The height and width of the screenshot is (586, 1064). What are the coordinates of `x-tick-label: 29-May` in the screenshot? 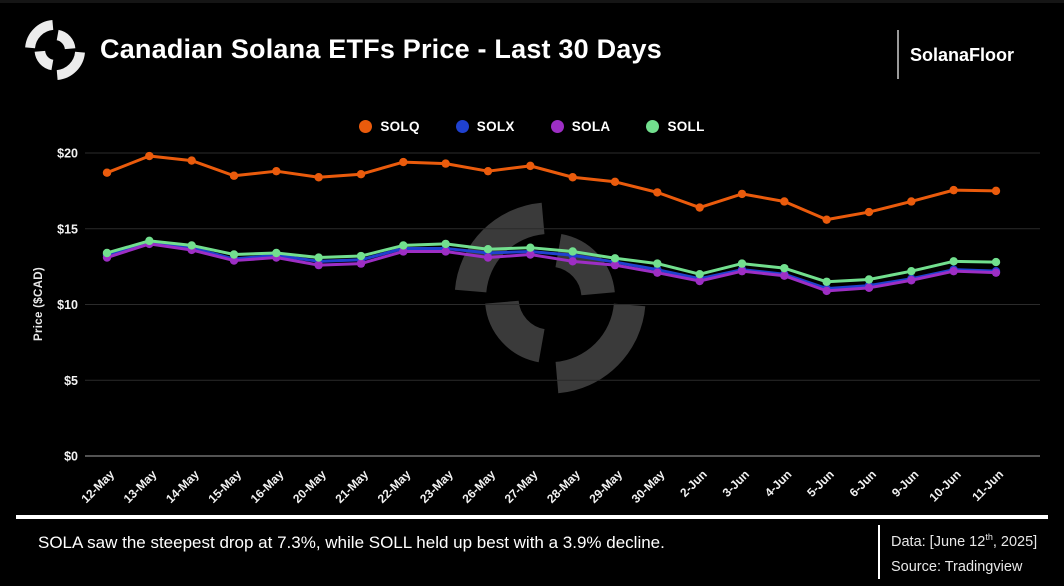 It's located at (605, 486).